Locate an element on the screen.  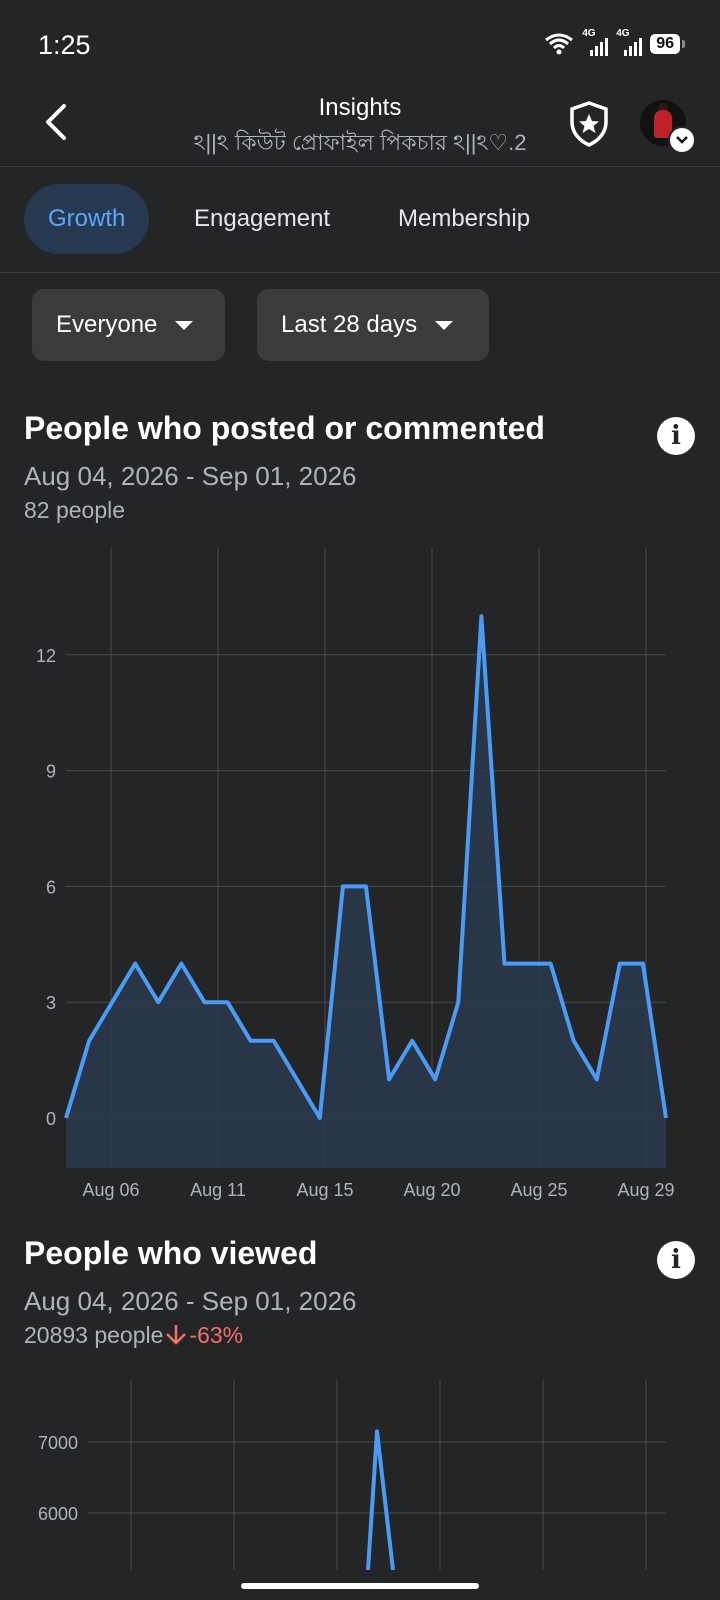
x-tick-label: Aug 15 is located at coordinates (324, 1190).